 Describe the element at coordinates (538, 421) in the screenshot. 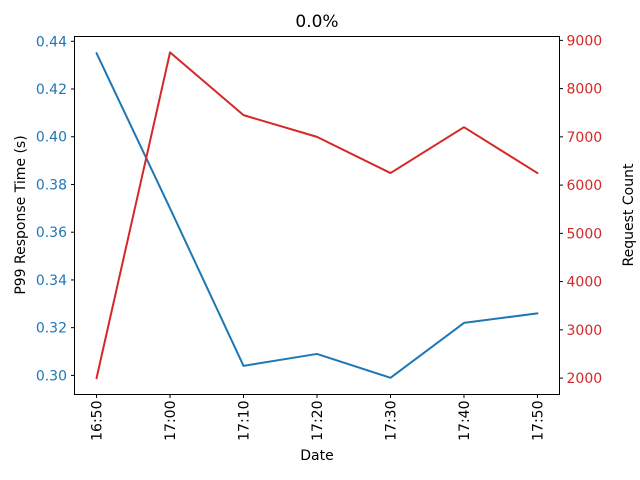

I see `x-axis-tick-label: 17:50` at that location.